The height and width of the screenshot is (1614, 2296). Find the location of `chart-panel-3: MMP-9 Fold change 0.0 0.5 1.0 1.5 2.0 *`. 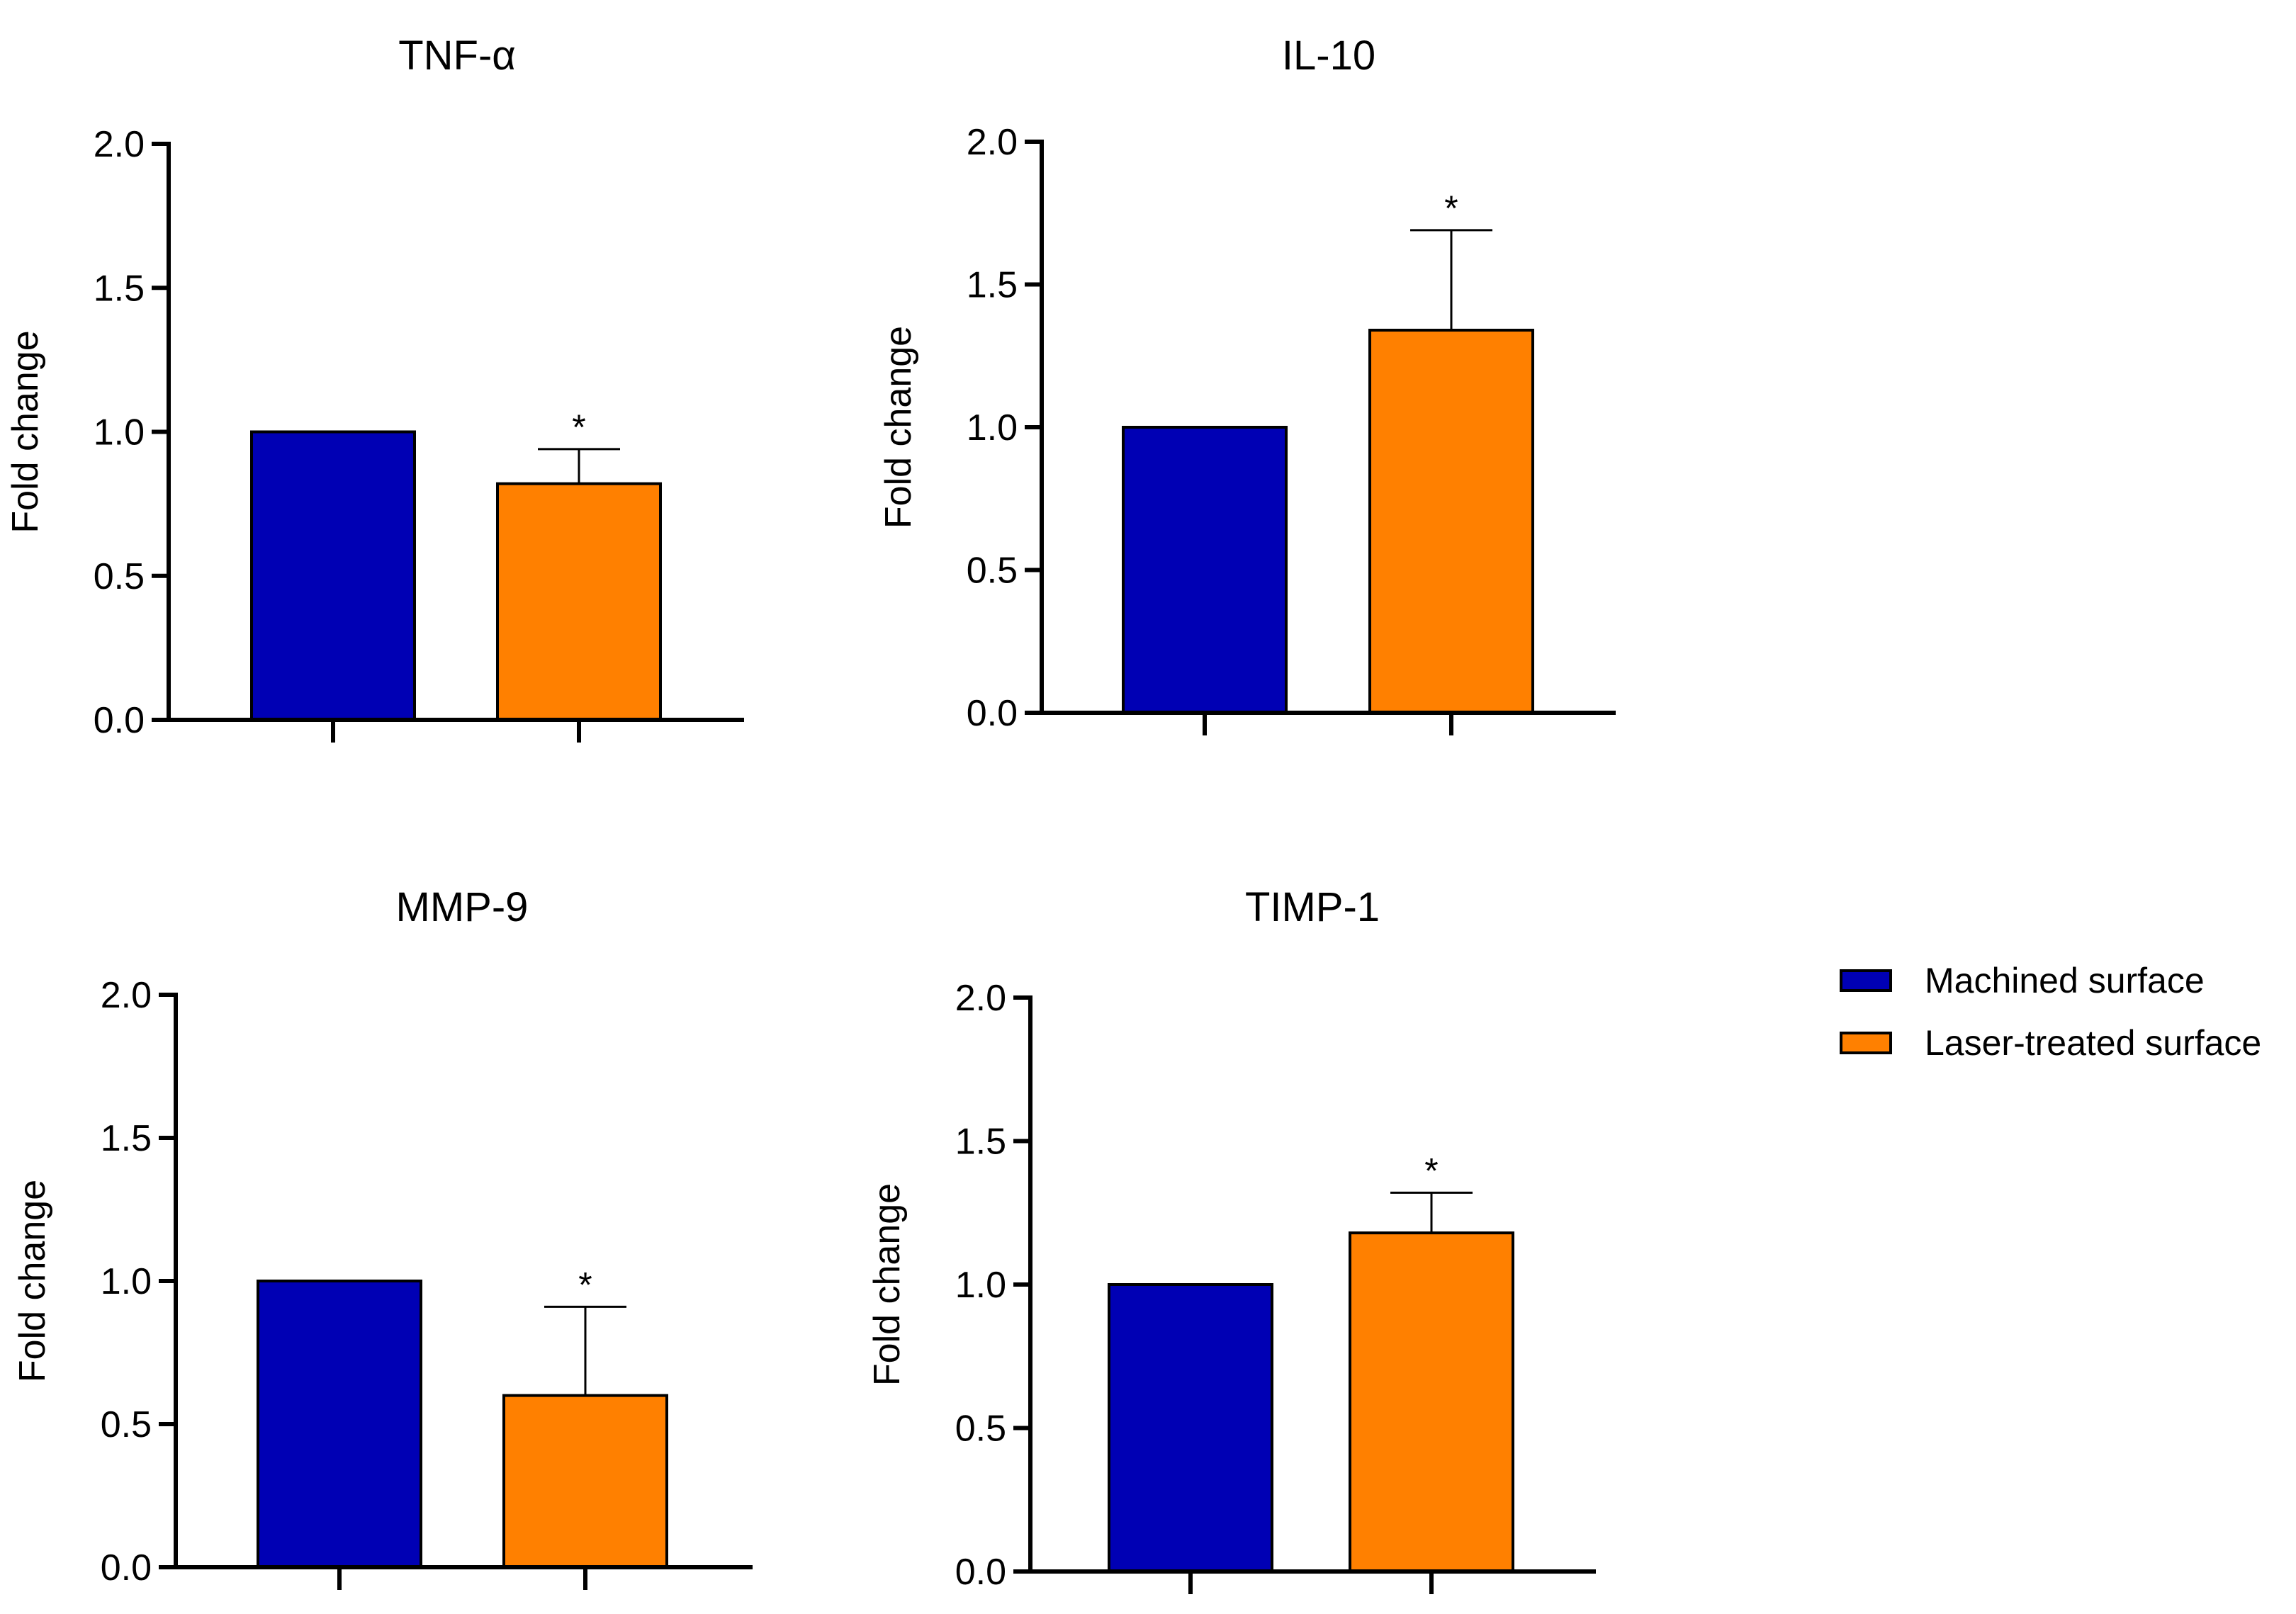

chart-panel-3: MMP-9 Fold change 0.0 0.5 1.0 1.5 2.0 * is located at coordinates (382, 1237).